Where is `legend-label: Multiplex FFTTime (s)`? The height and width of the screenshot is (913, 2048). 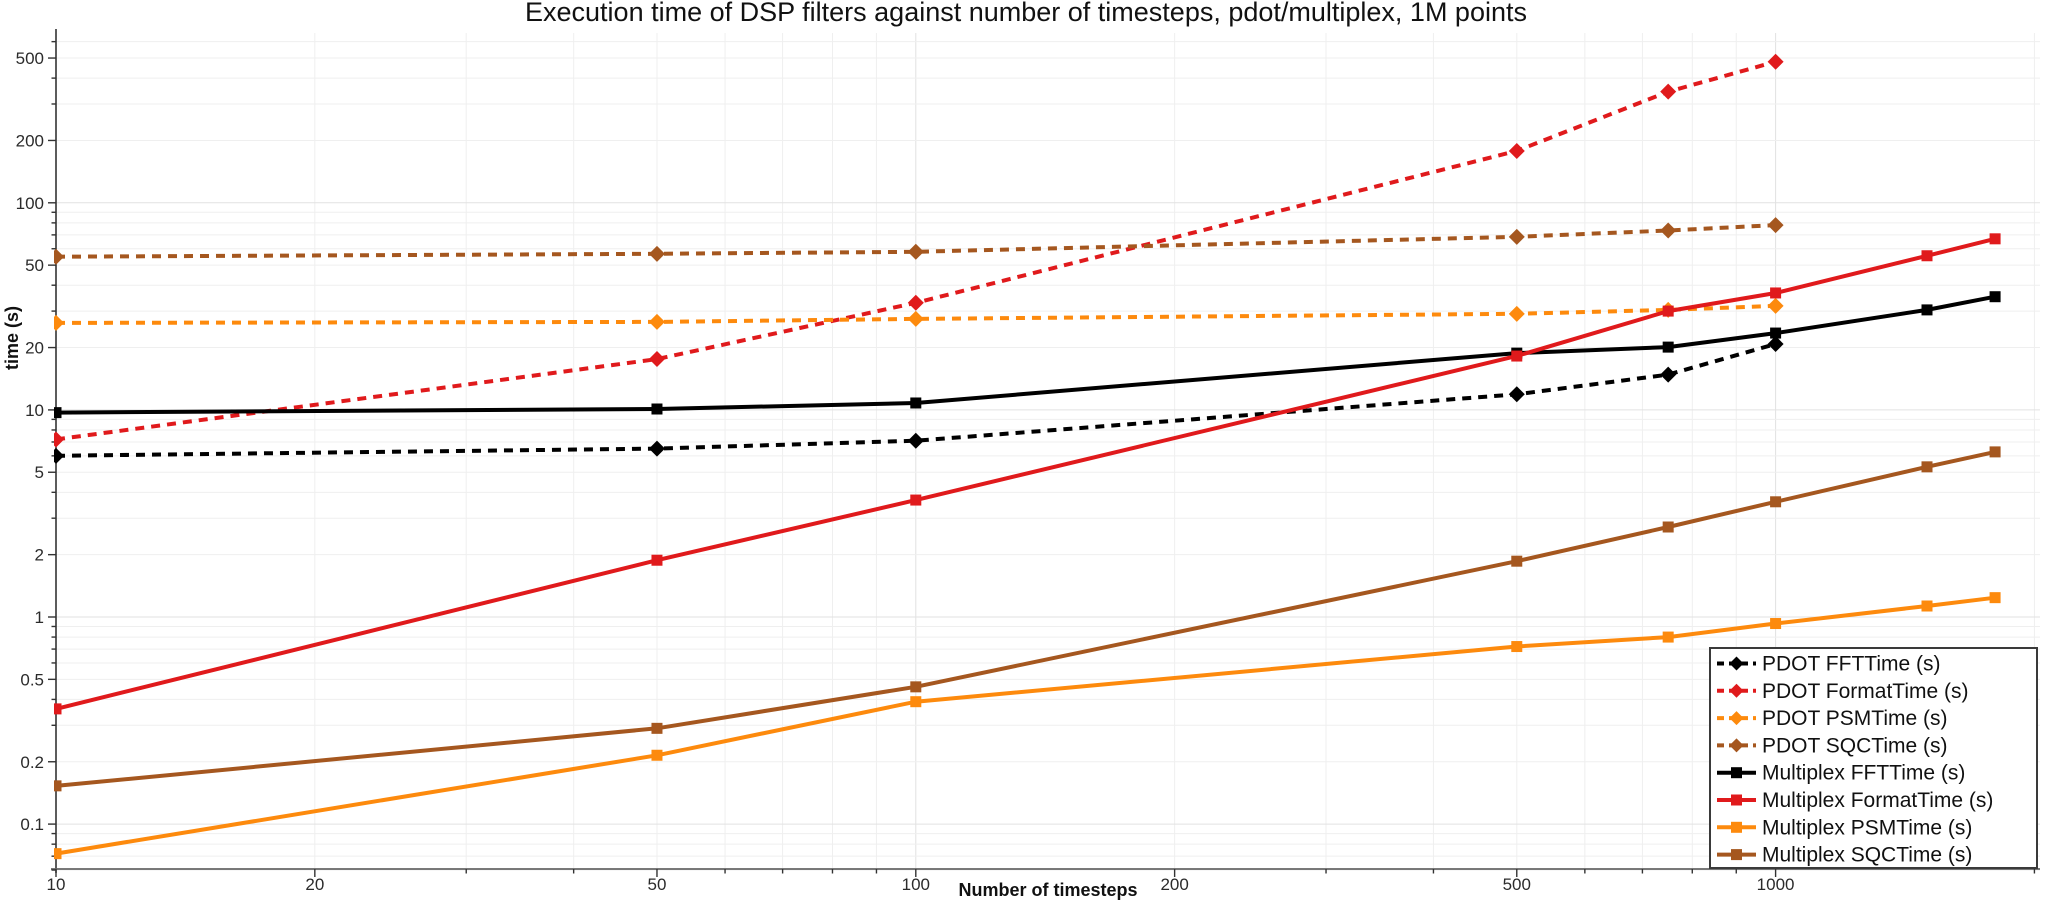 legend-label: Multiplex FFTTime (s) is located at coordinates (1863, 773).